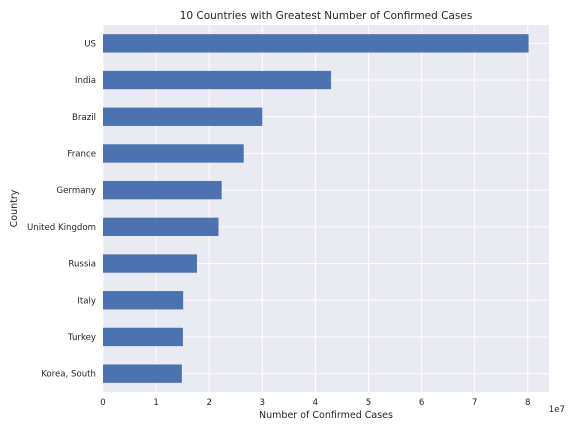 The image size is (576, 432). I want to click on y-tick-label: United Kingdom, so click(61, 228).